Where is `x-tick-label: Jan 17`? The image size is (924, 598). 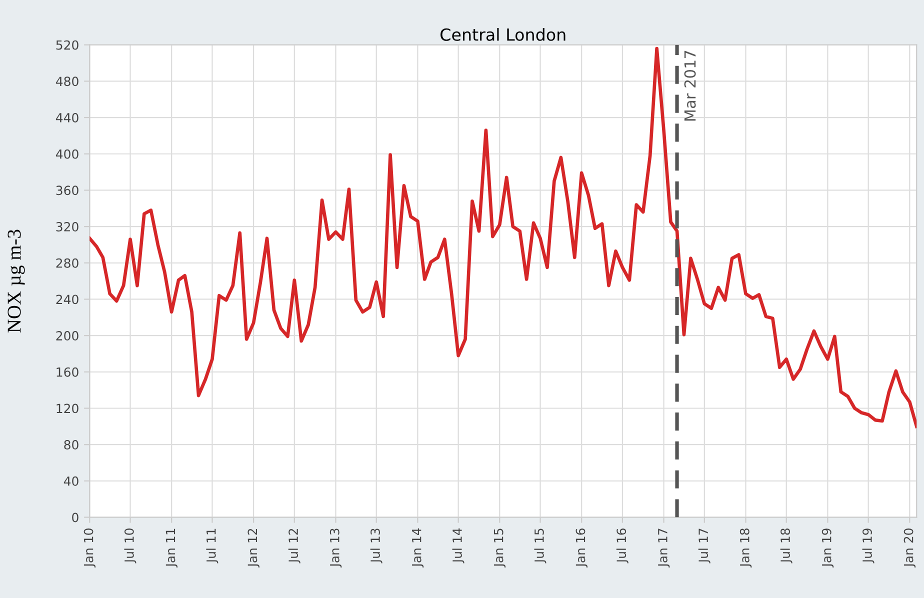 x-tick-label: Jan 17 is located at coordinates (664, 548).